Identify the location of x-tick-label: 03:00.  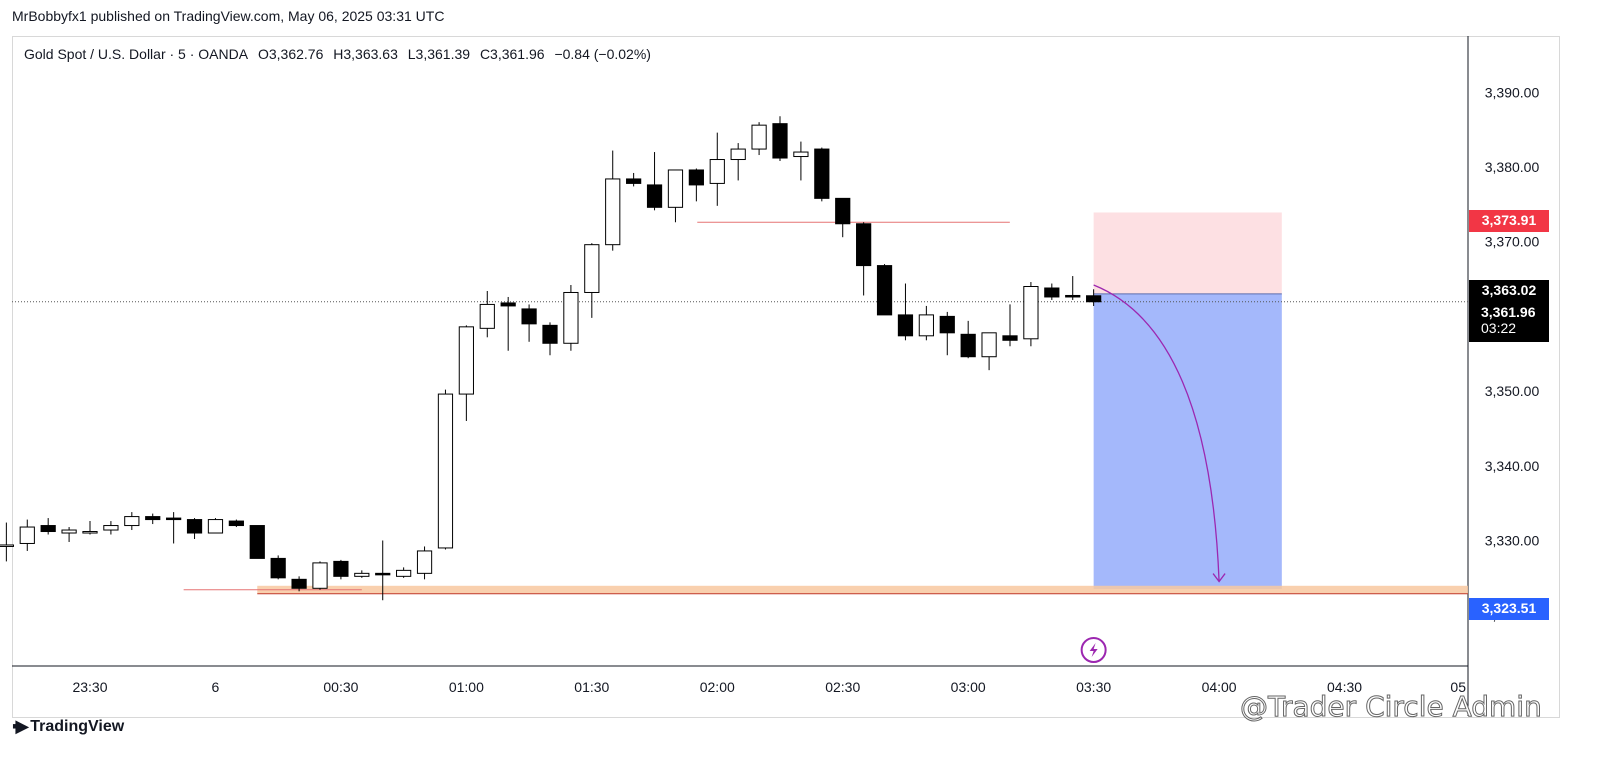
(968, 687).